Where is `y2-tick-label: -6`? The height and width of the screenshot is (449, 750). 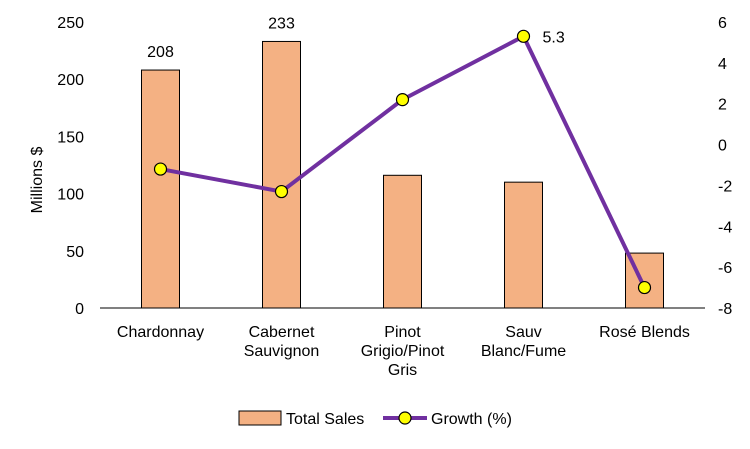
y2-tick-label: -6 is located at coordinates (725, 268).